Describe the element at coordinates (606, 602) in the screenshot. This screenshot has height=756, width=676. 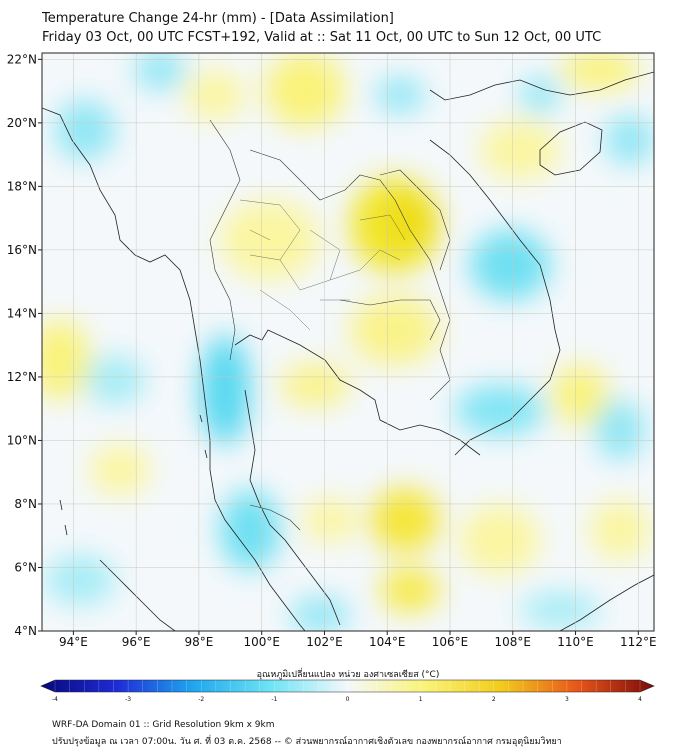
I see `coastline-borneo` at that location.